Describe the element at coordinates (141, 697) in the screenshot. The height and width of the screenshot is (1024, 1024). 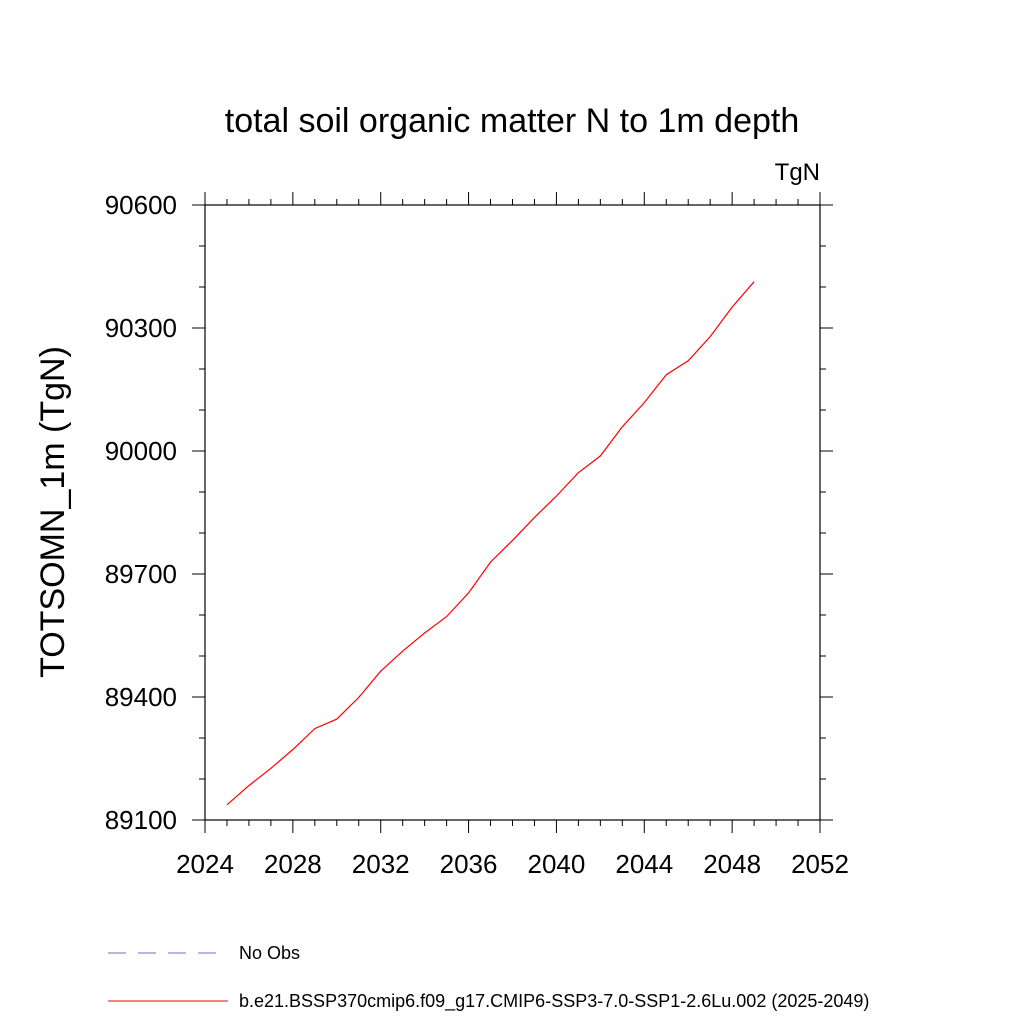
I see `y-tick-label: 89400` at that location.